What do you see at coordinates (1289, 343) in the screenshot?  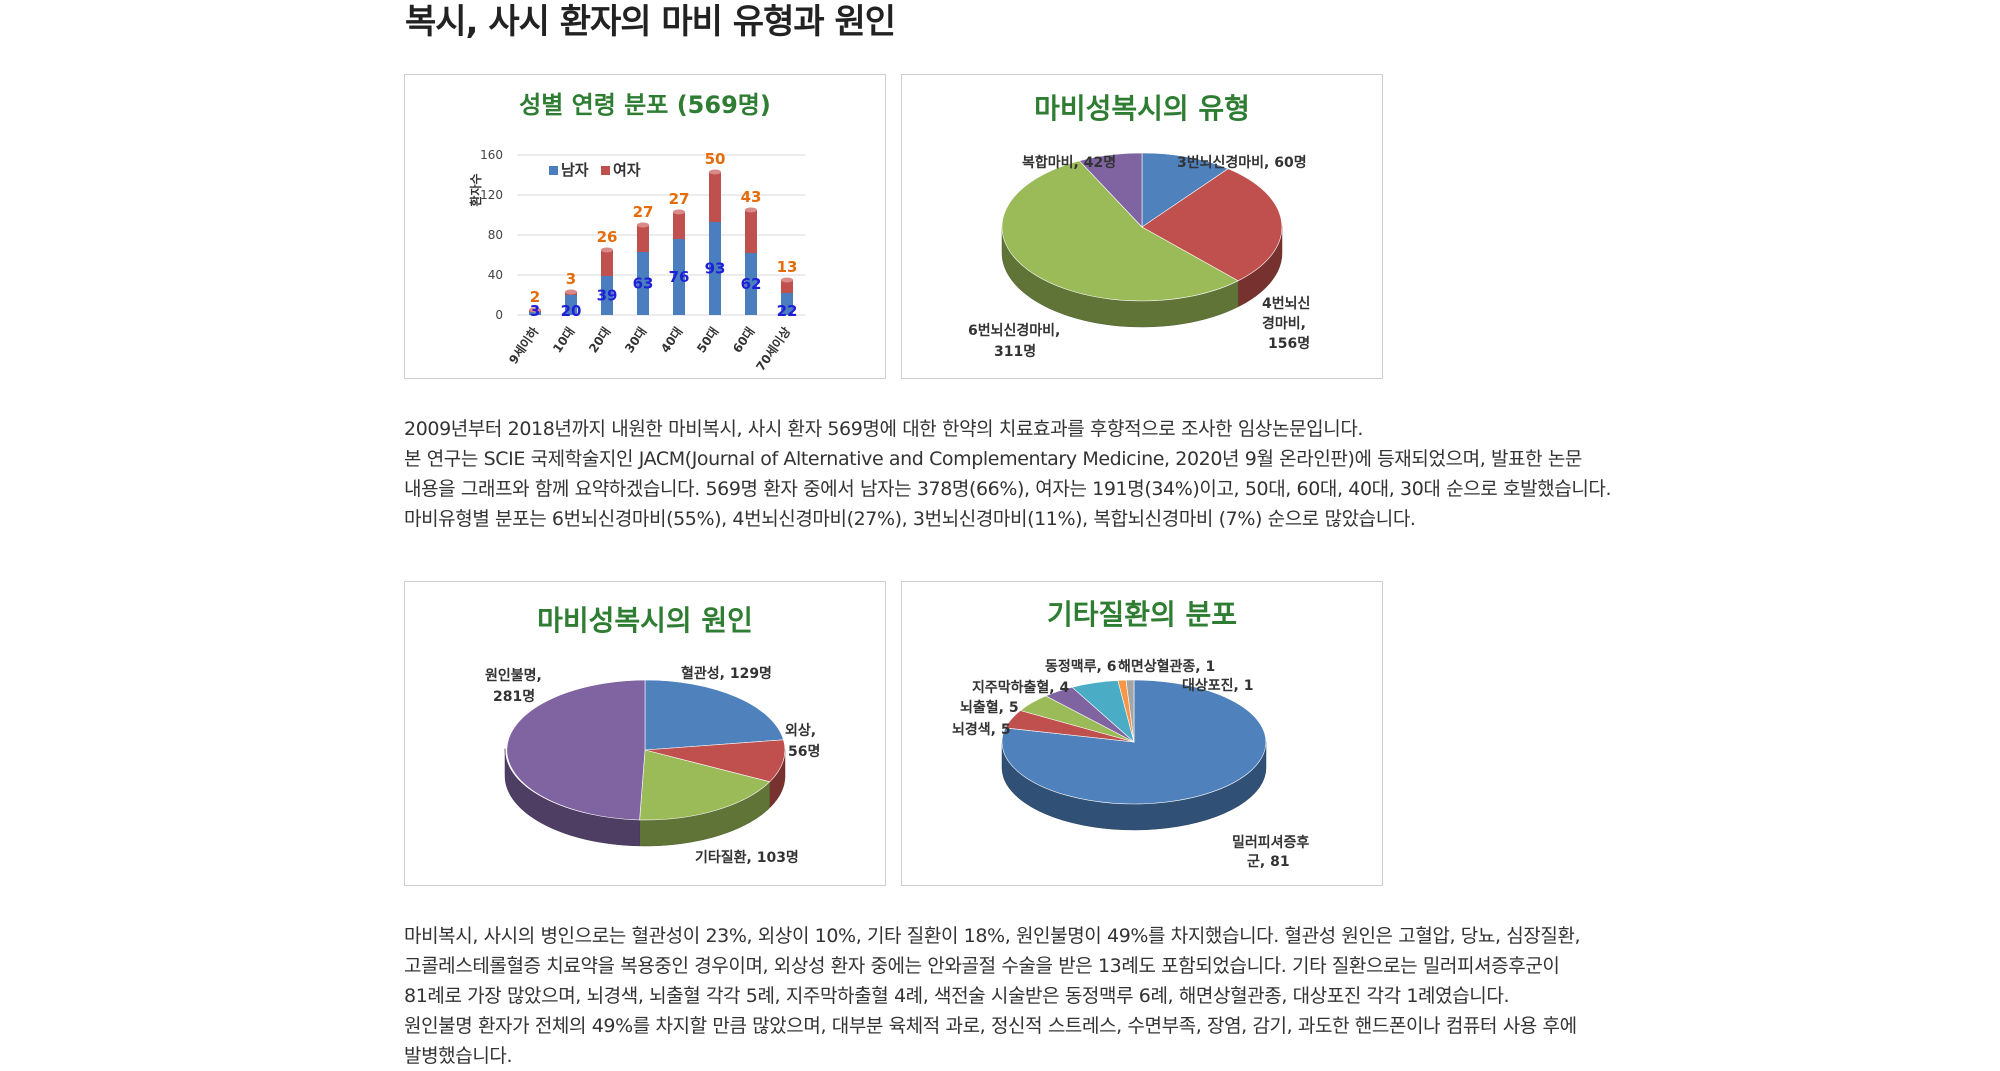 I see `slice-label-cn4-line3: 156명` at bounding box center [1289, 343].